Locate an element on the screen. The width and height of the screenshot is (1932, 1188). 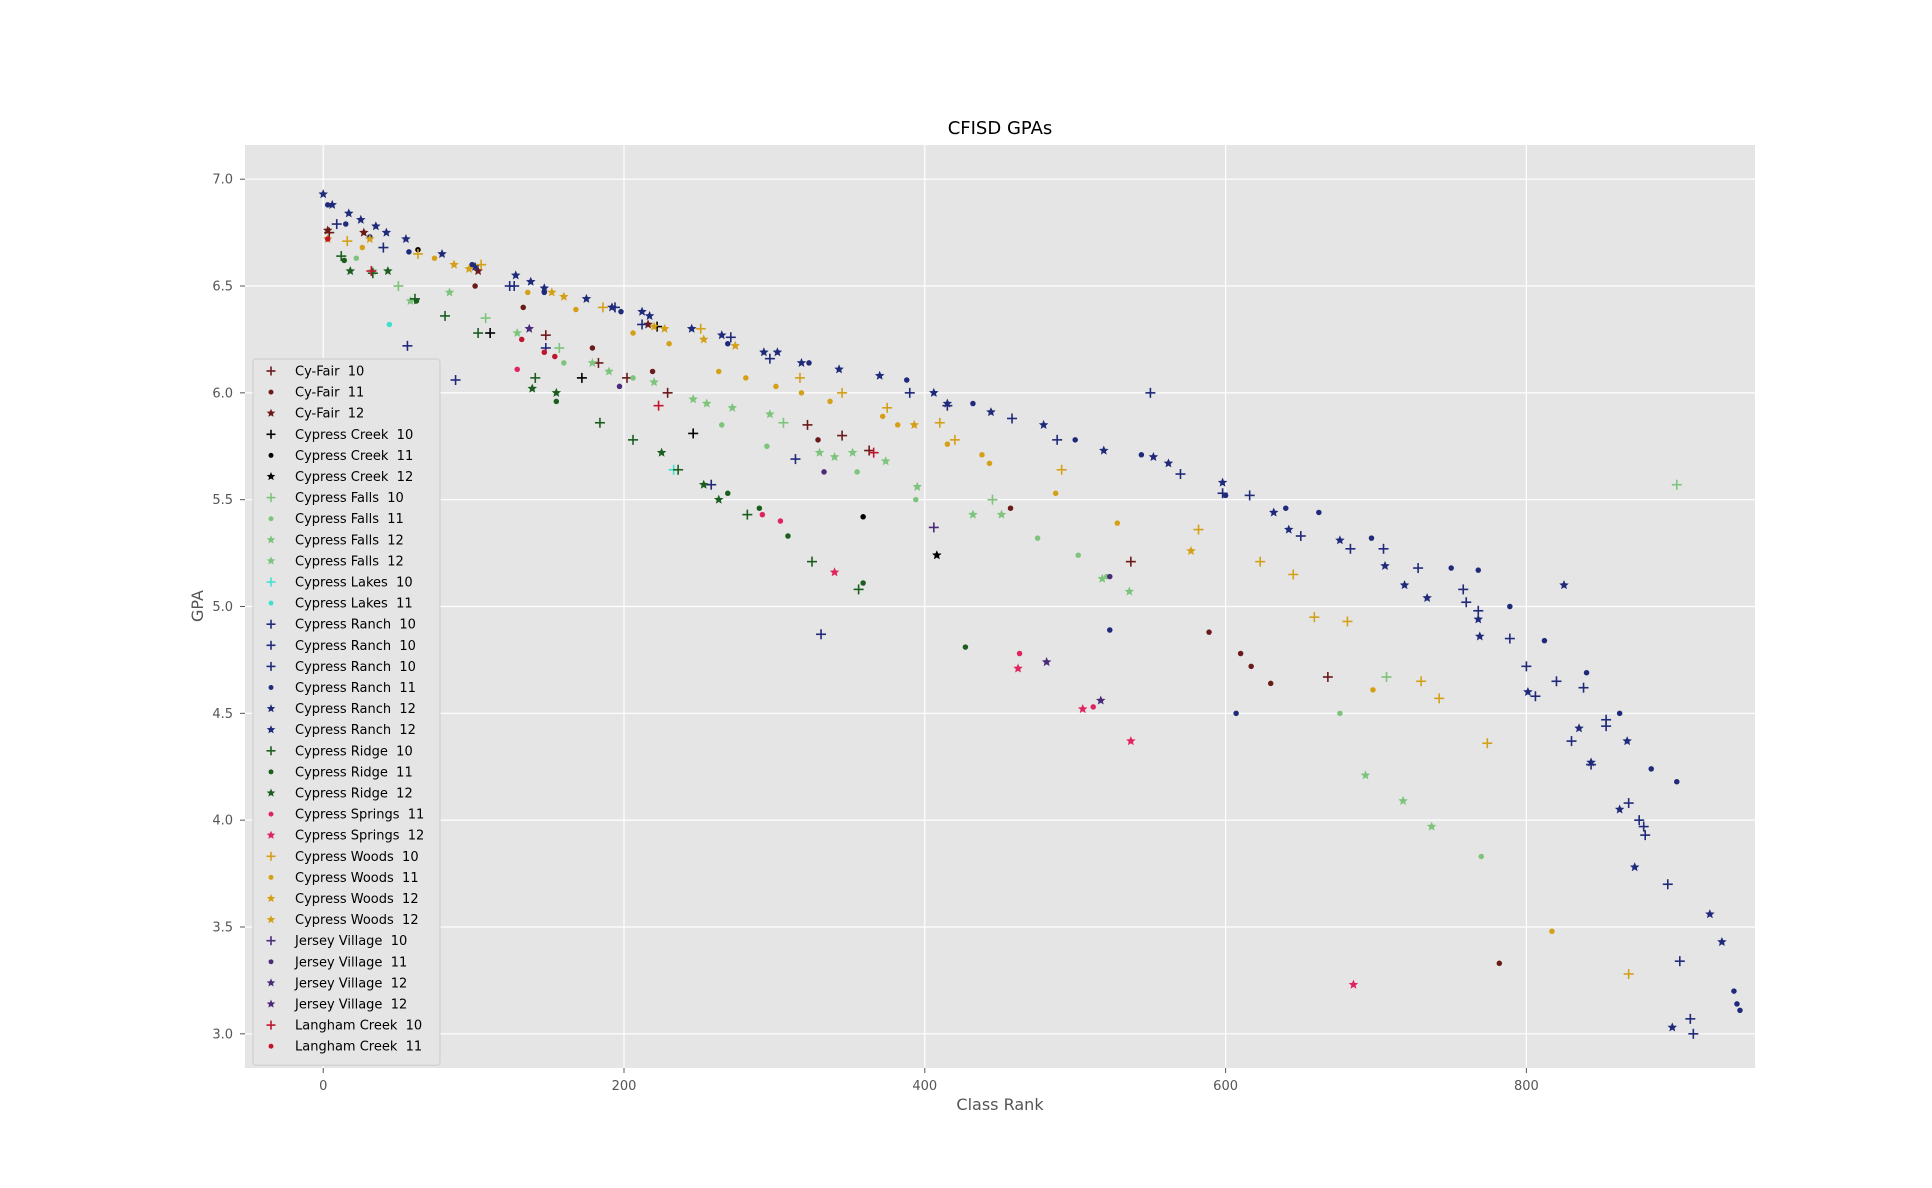
y-tick-label: 3.0 is located at coordinates (222, 1034).